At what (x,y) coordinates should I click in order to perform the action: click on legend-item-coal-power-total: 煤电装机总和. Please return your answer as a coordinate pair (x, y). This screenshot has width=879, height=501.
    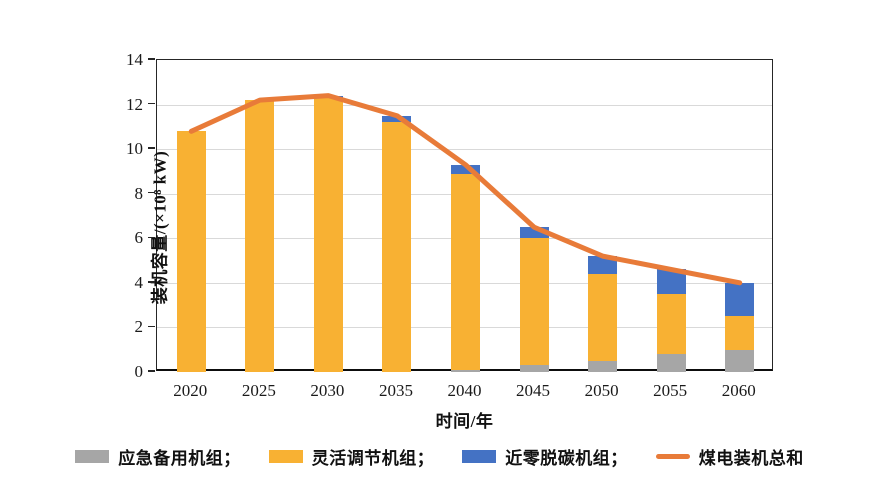
    Looking at the image, I should click on (729, 456).